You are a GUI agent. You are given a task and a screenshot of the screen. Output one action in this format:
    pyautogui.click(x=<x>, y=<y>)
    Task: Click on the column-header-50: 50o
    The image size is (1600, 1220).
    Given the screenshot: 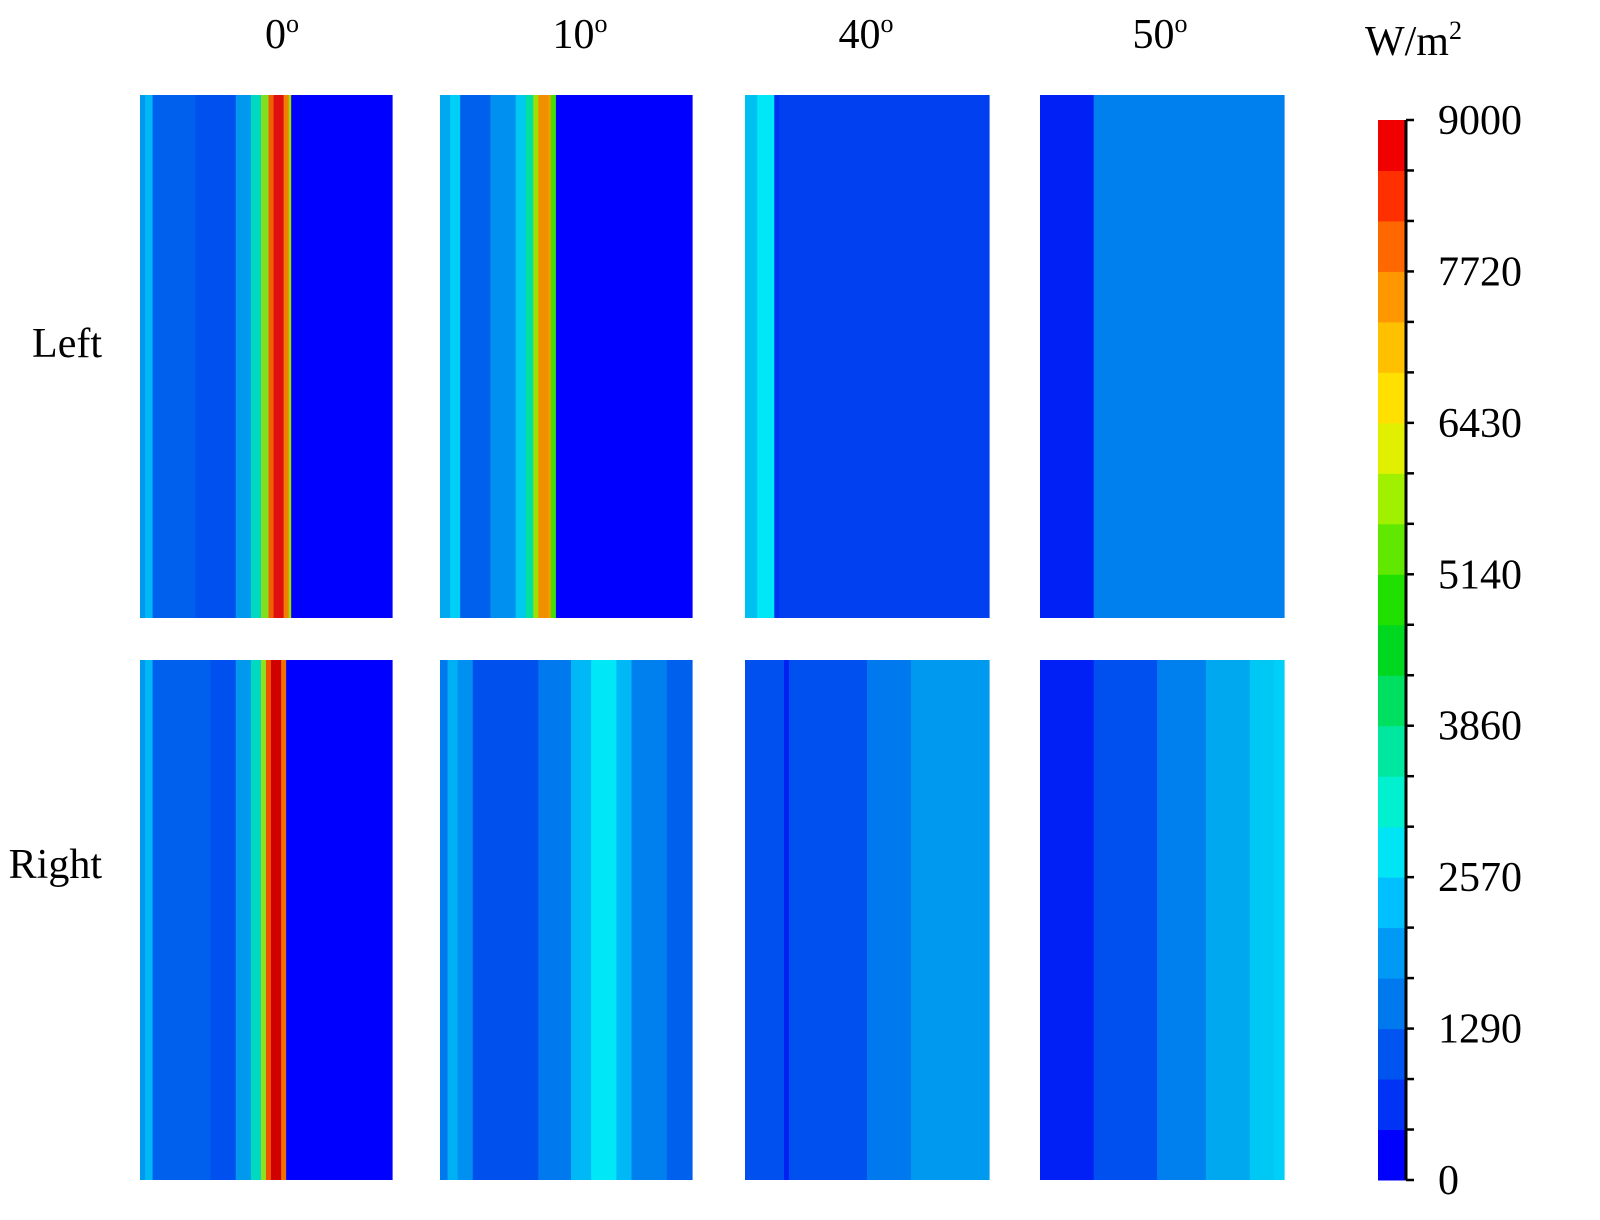 What is the action you would take?
    pyautogui.click(x=1160, y=33)
    